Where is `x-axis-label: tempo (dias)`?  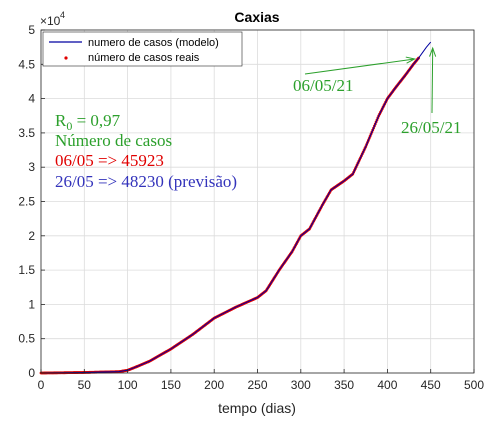 x-axis-label: tempo (dias) is located at coordinates (257, 408).